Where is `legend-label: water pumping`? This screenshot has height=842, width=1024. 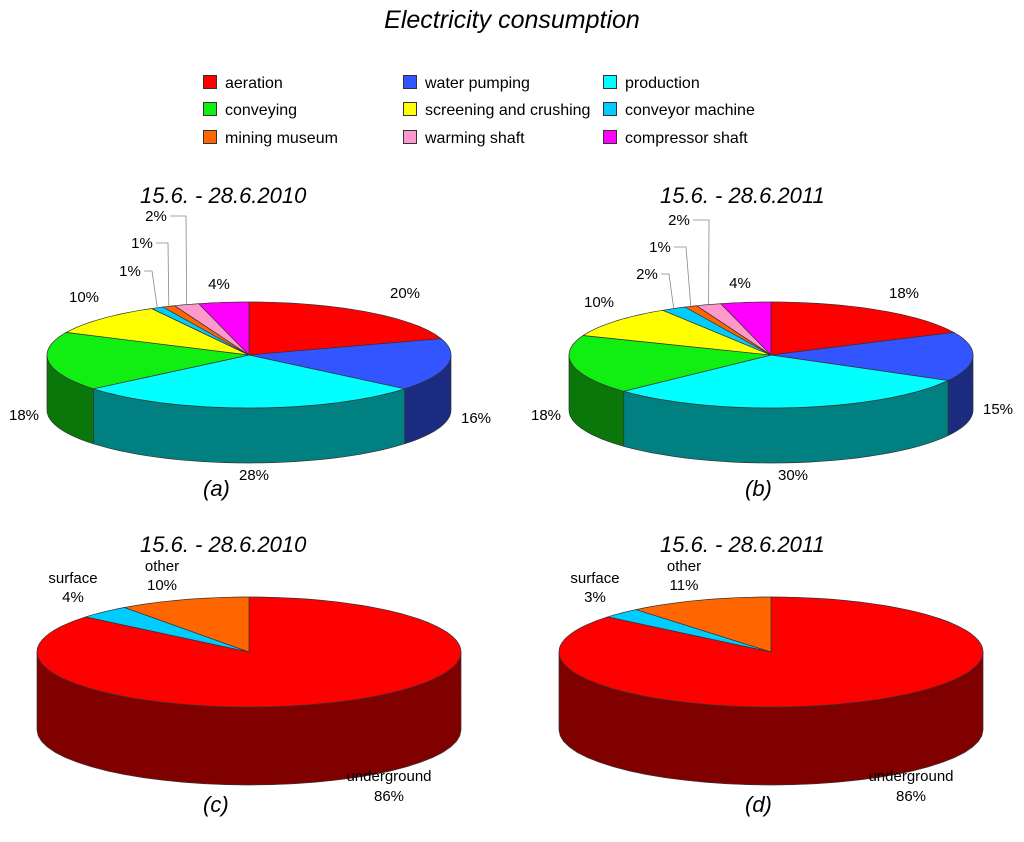
legend-label: water pumping is located at coordinates (477, 83).